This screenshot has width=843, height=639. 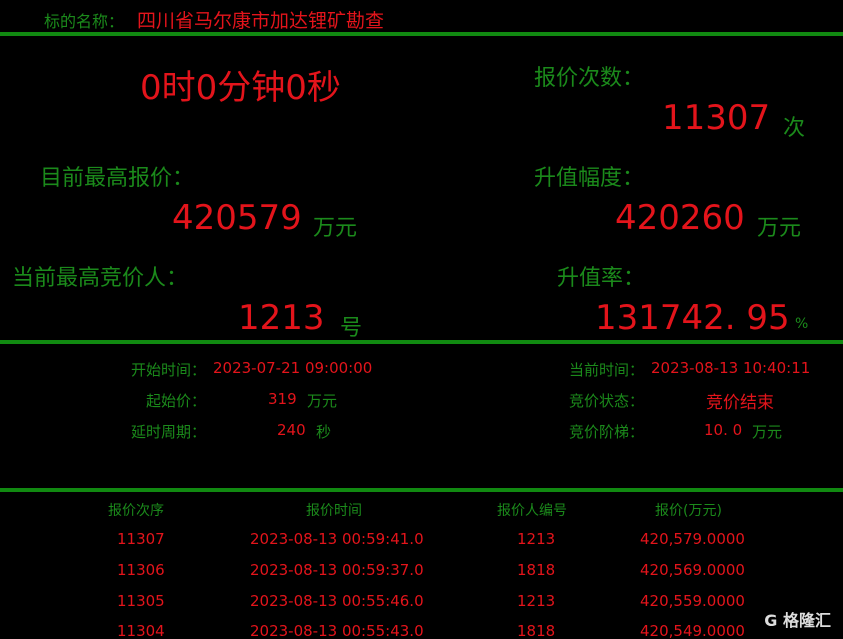 What do you see at coordinates (141, 570) in the screenshot?
I see `cell-seq: 11306` at bounding box center [141, 570].